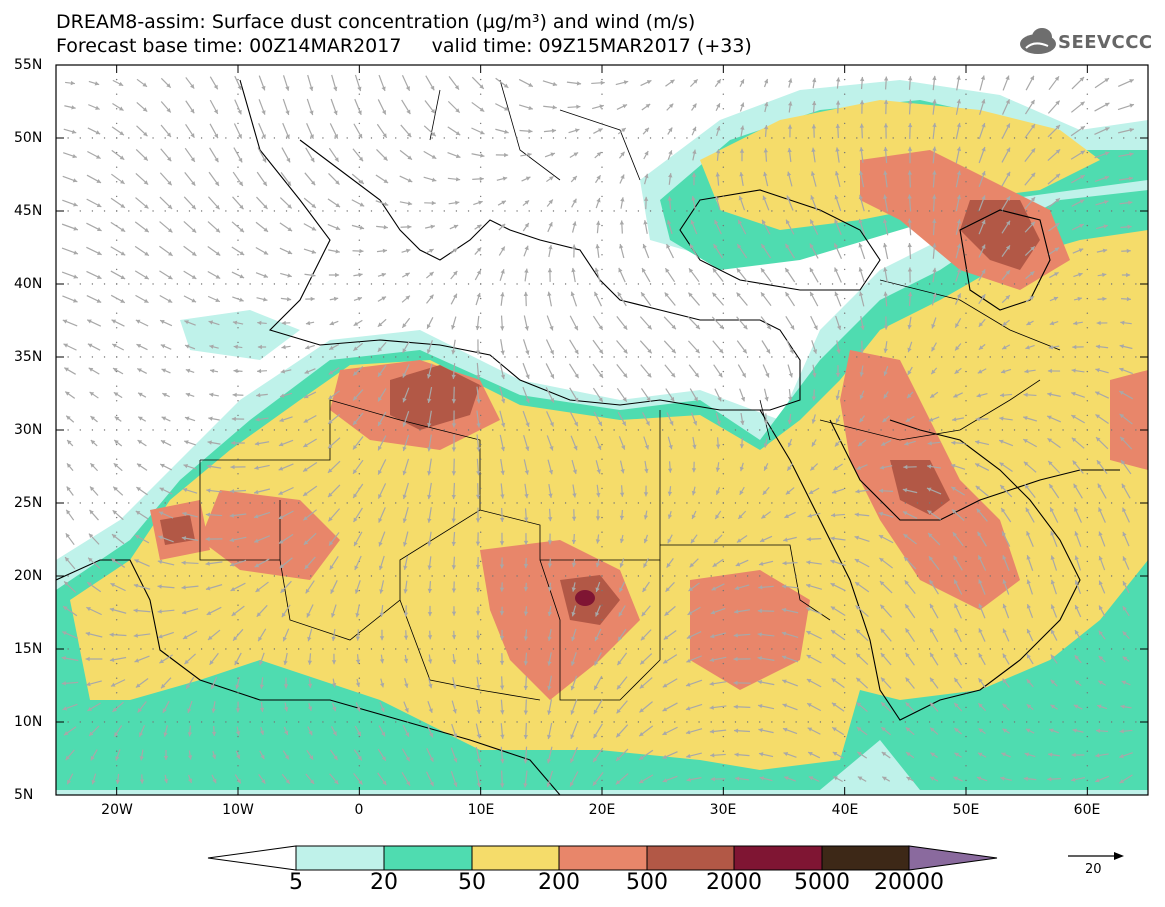 The width and height of the screenshot is (1165, 907). Describe the element at coordinates (472, 882) in the screenshot. I see `colorbar-label-50: 50` at that location.